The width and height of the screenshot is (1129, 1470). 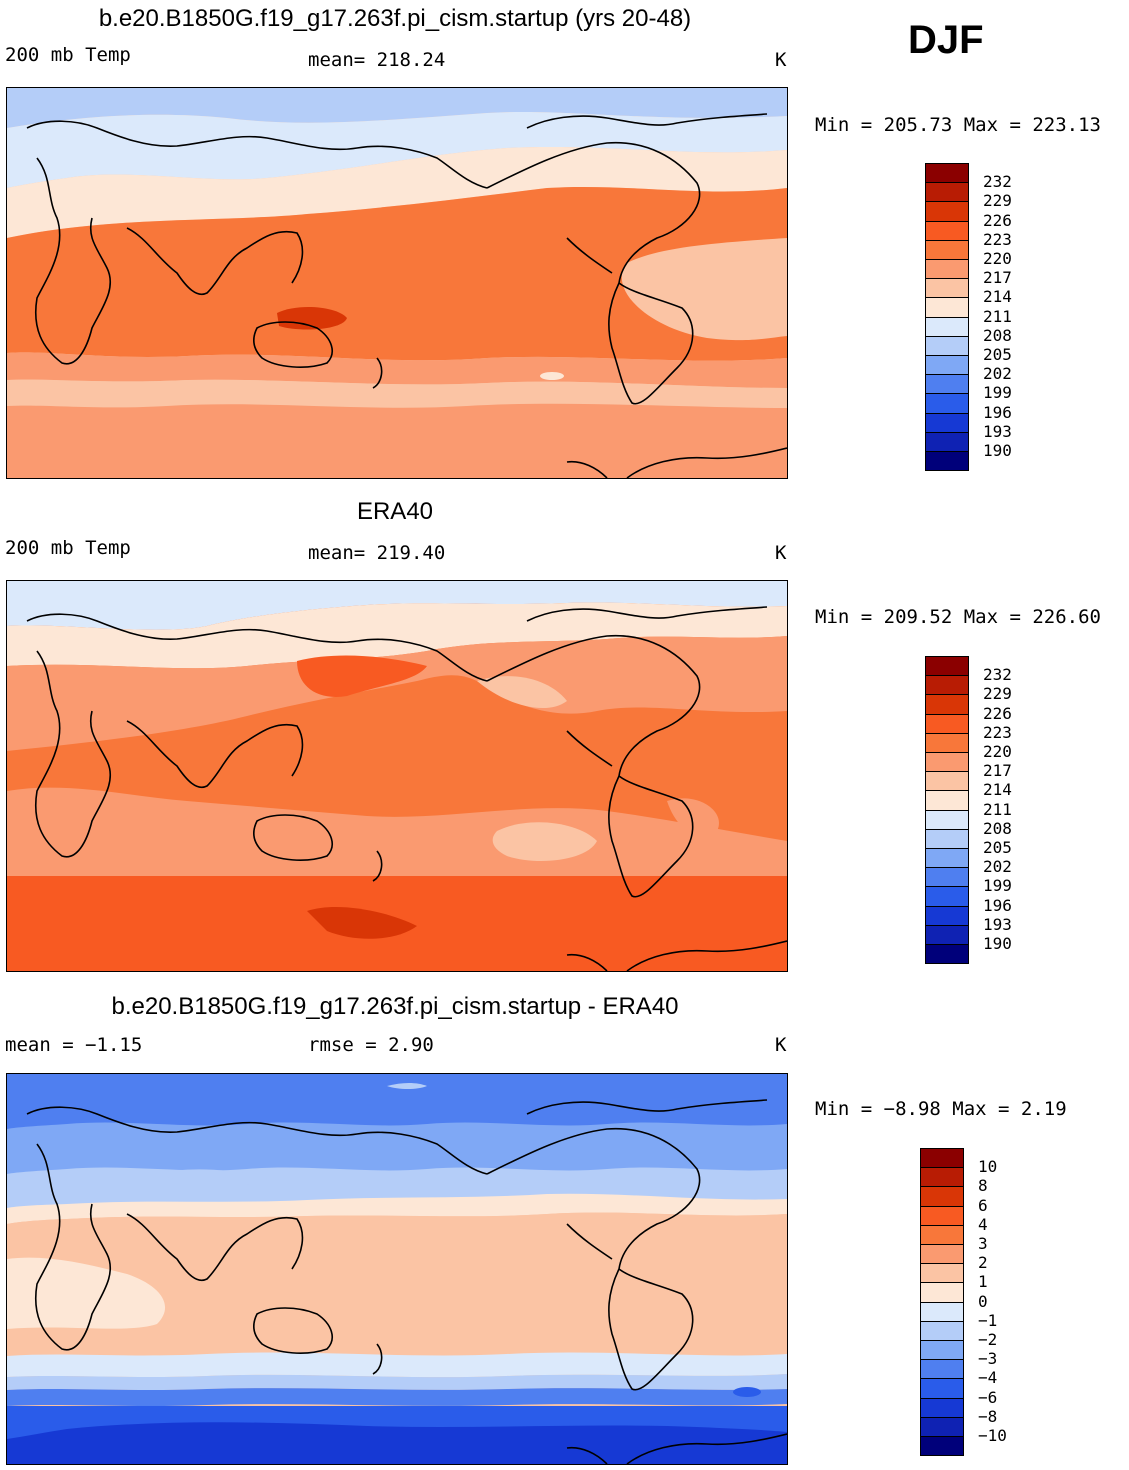 I want to click on colorbar-level-label: −6, so click(x=988, y=1397).